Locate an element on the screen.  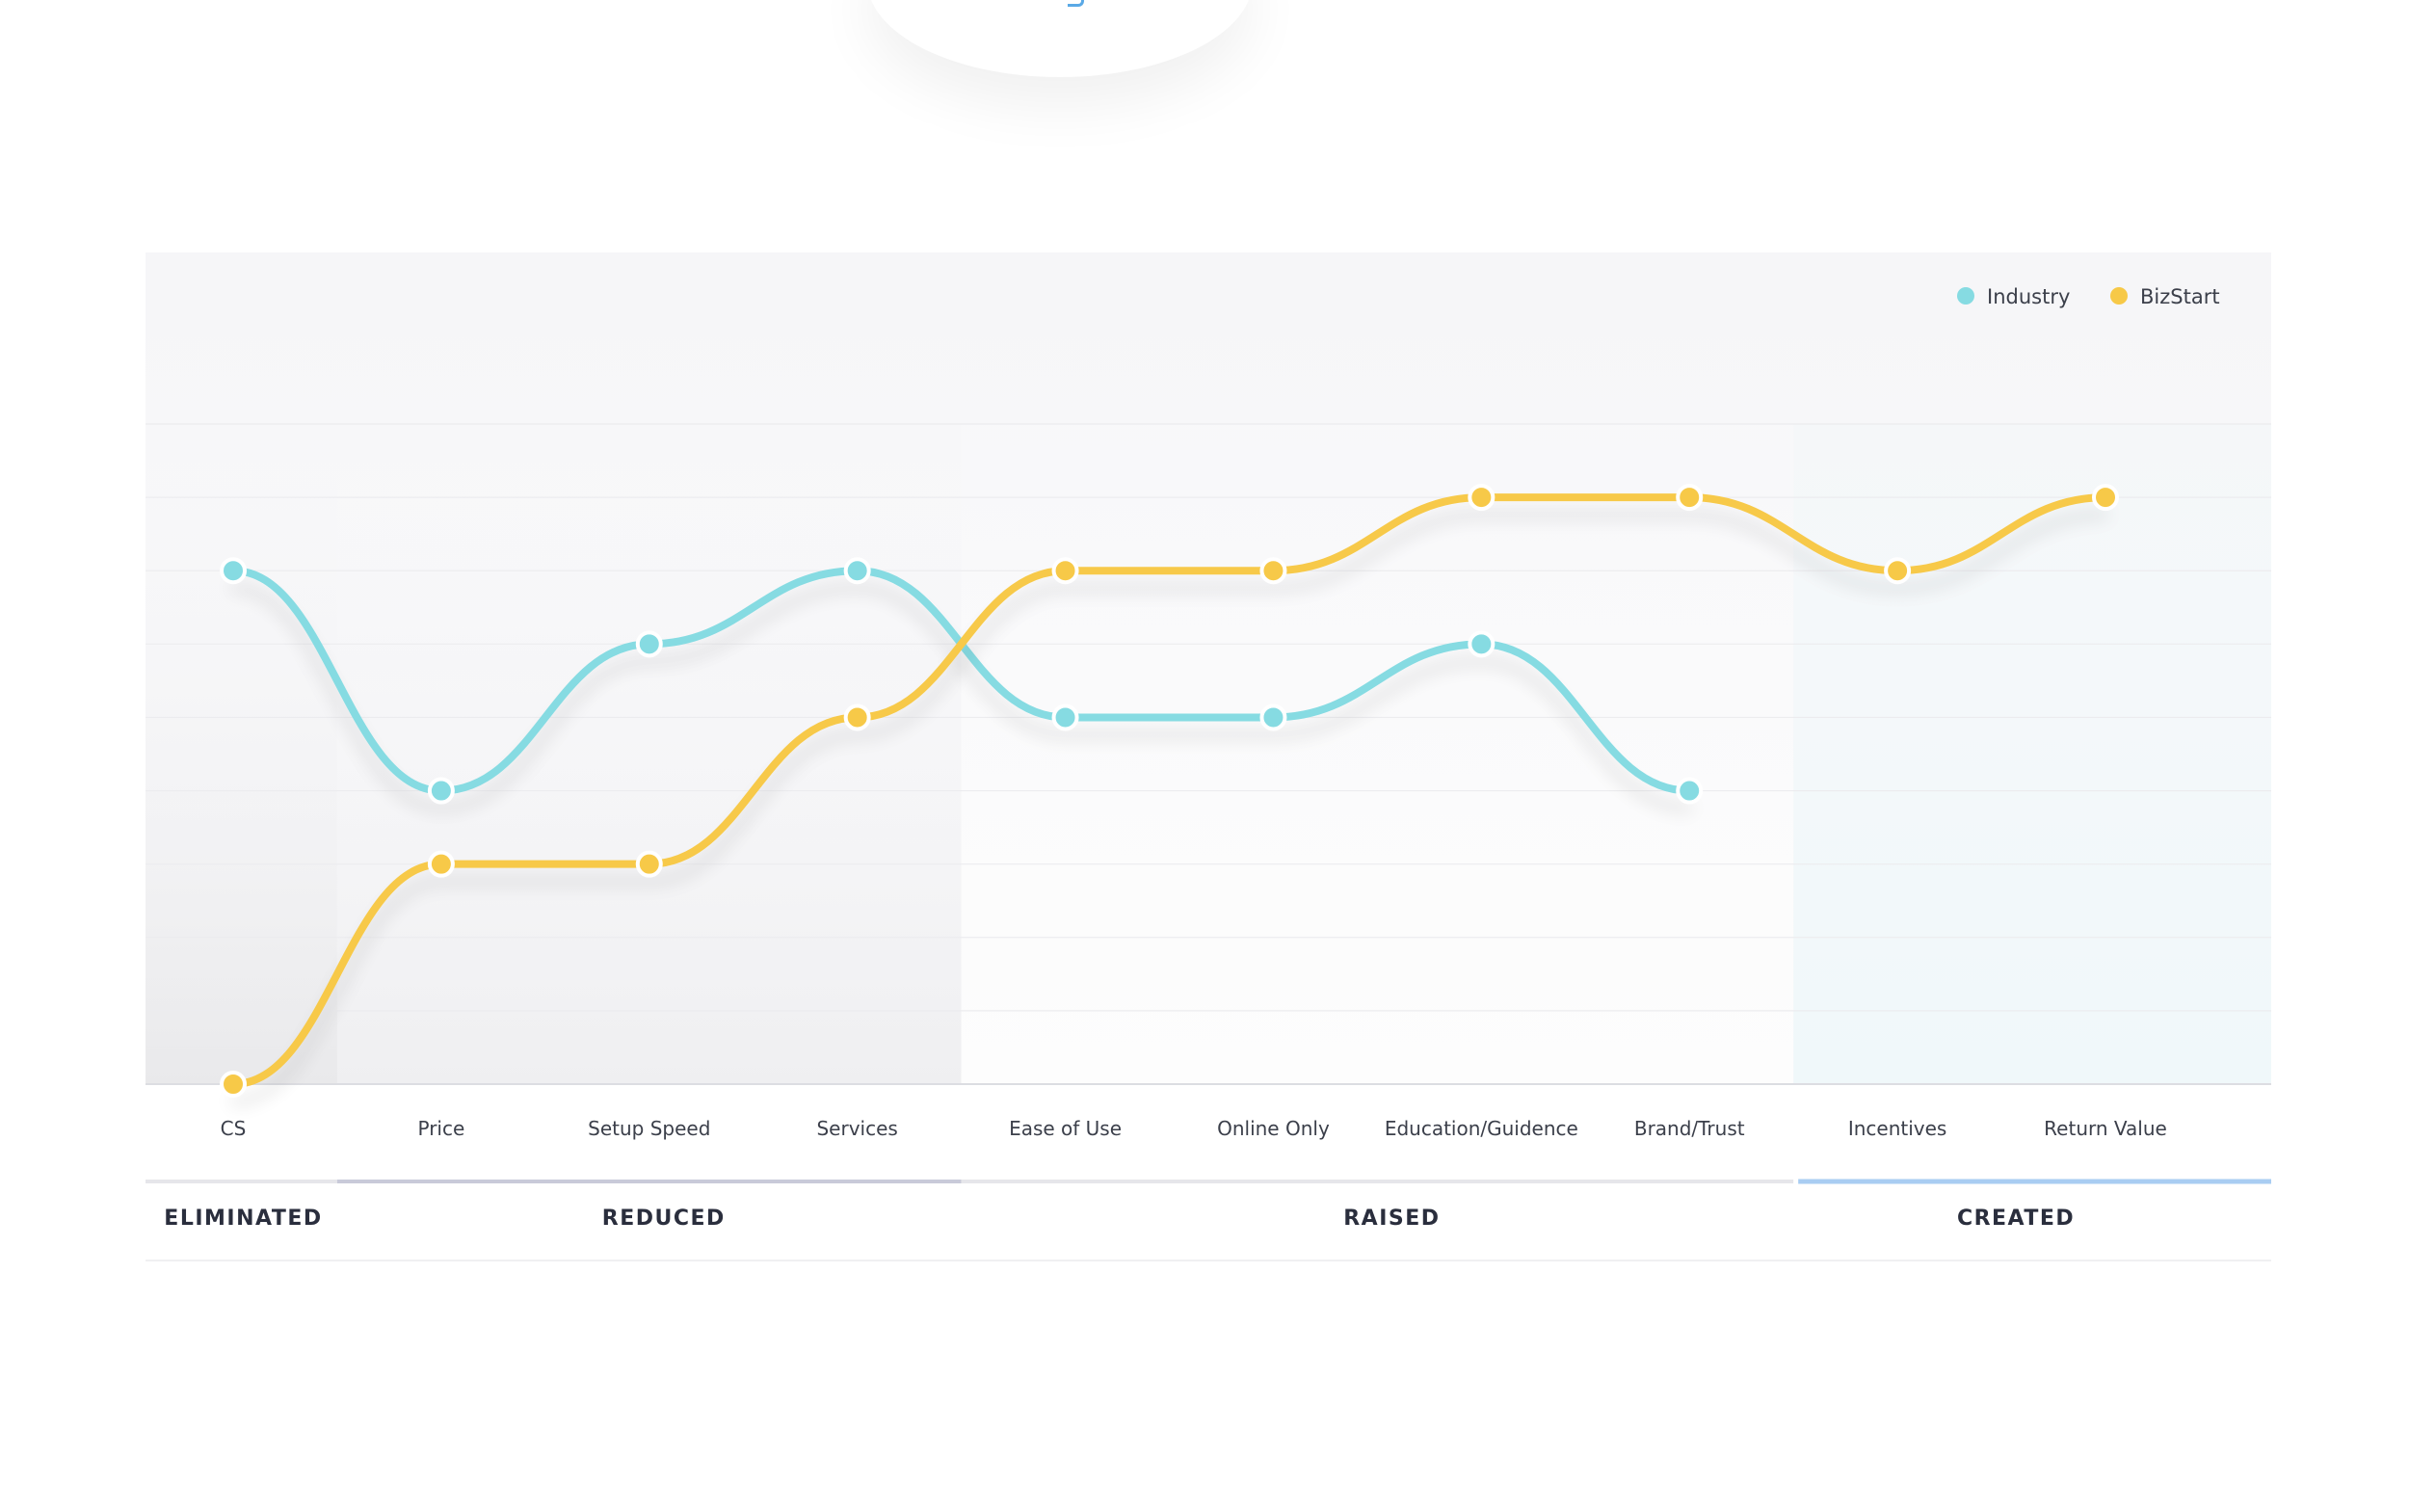
group-label-reduced: REDUCED is located at coordinates (664, 1219).